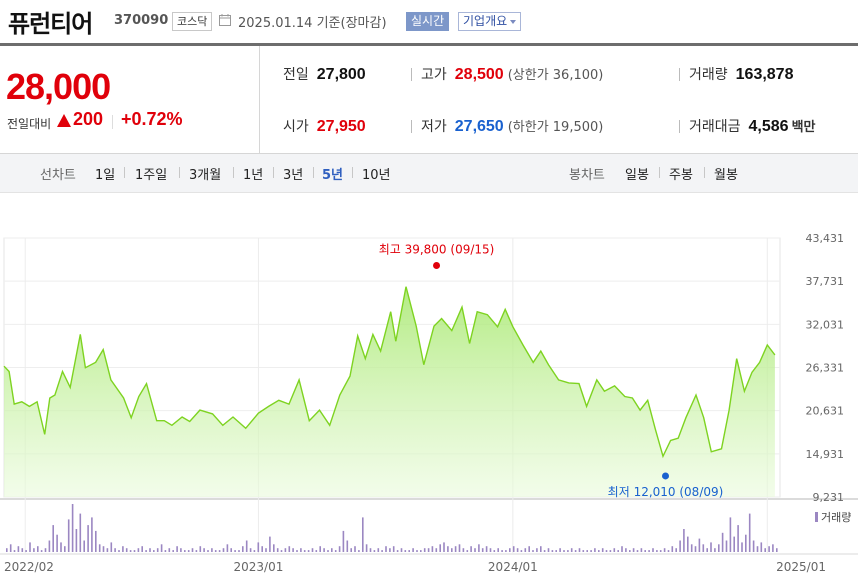  What do you see at coordinates (415, 567) in the screenshot?
I see `x-axis-labels: 2022/02 2023/01 2024/01 2025/01` at bounding box center [415, 567].